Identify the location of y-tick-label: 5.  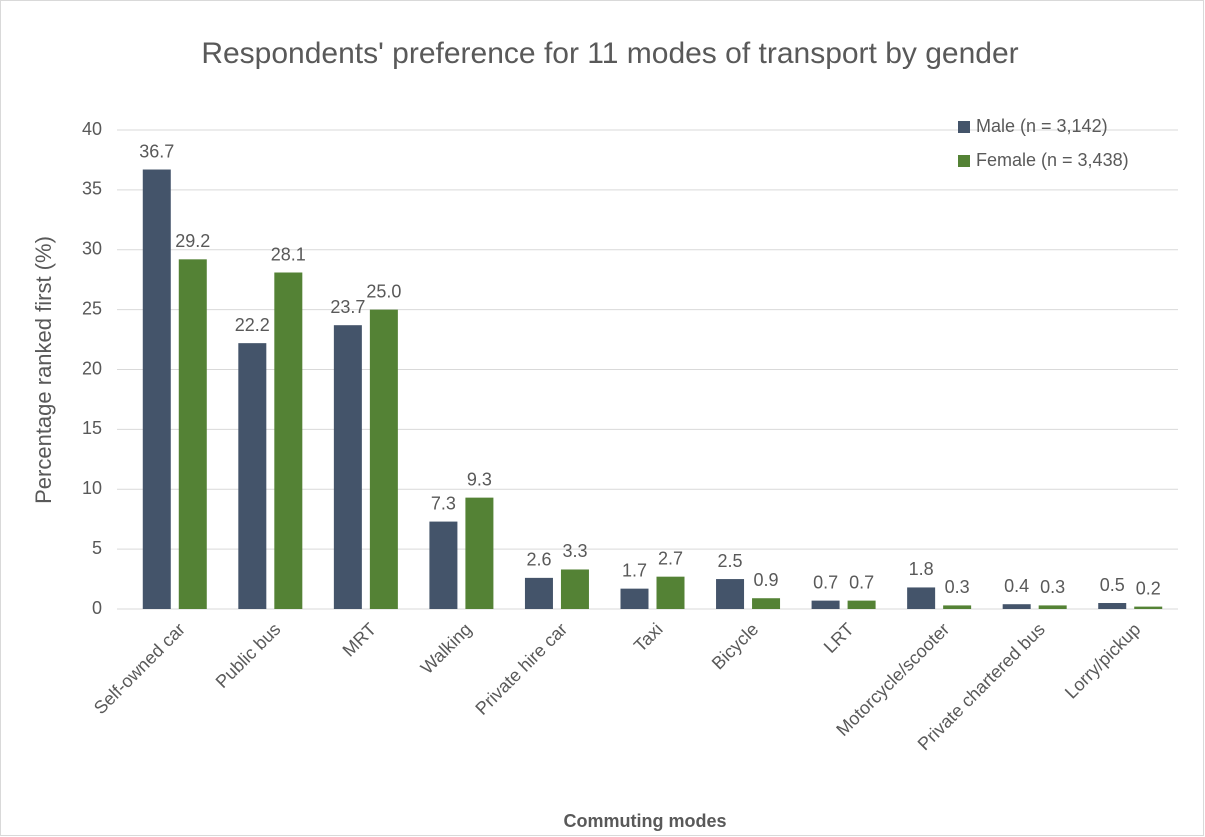
(97, 548).